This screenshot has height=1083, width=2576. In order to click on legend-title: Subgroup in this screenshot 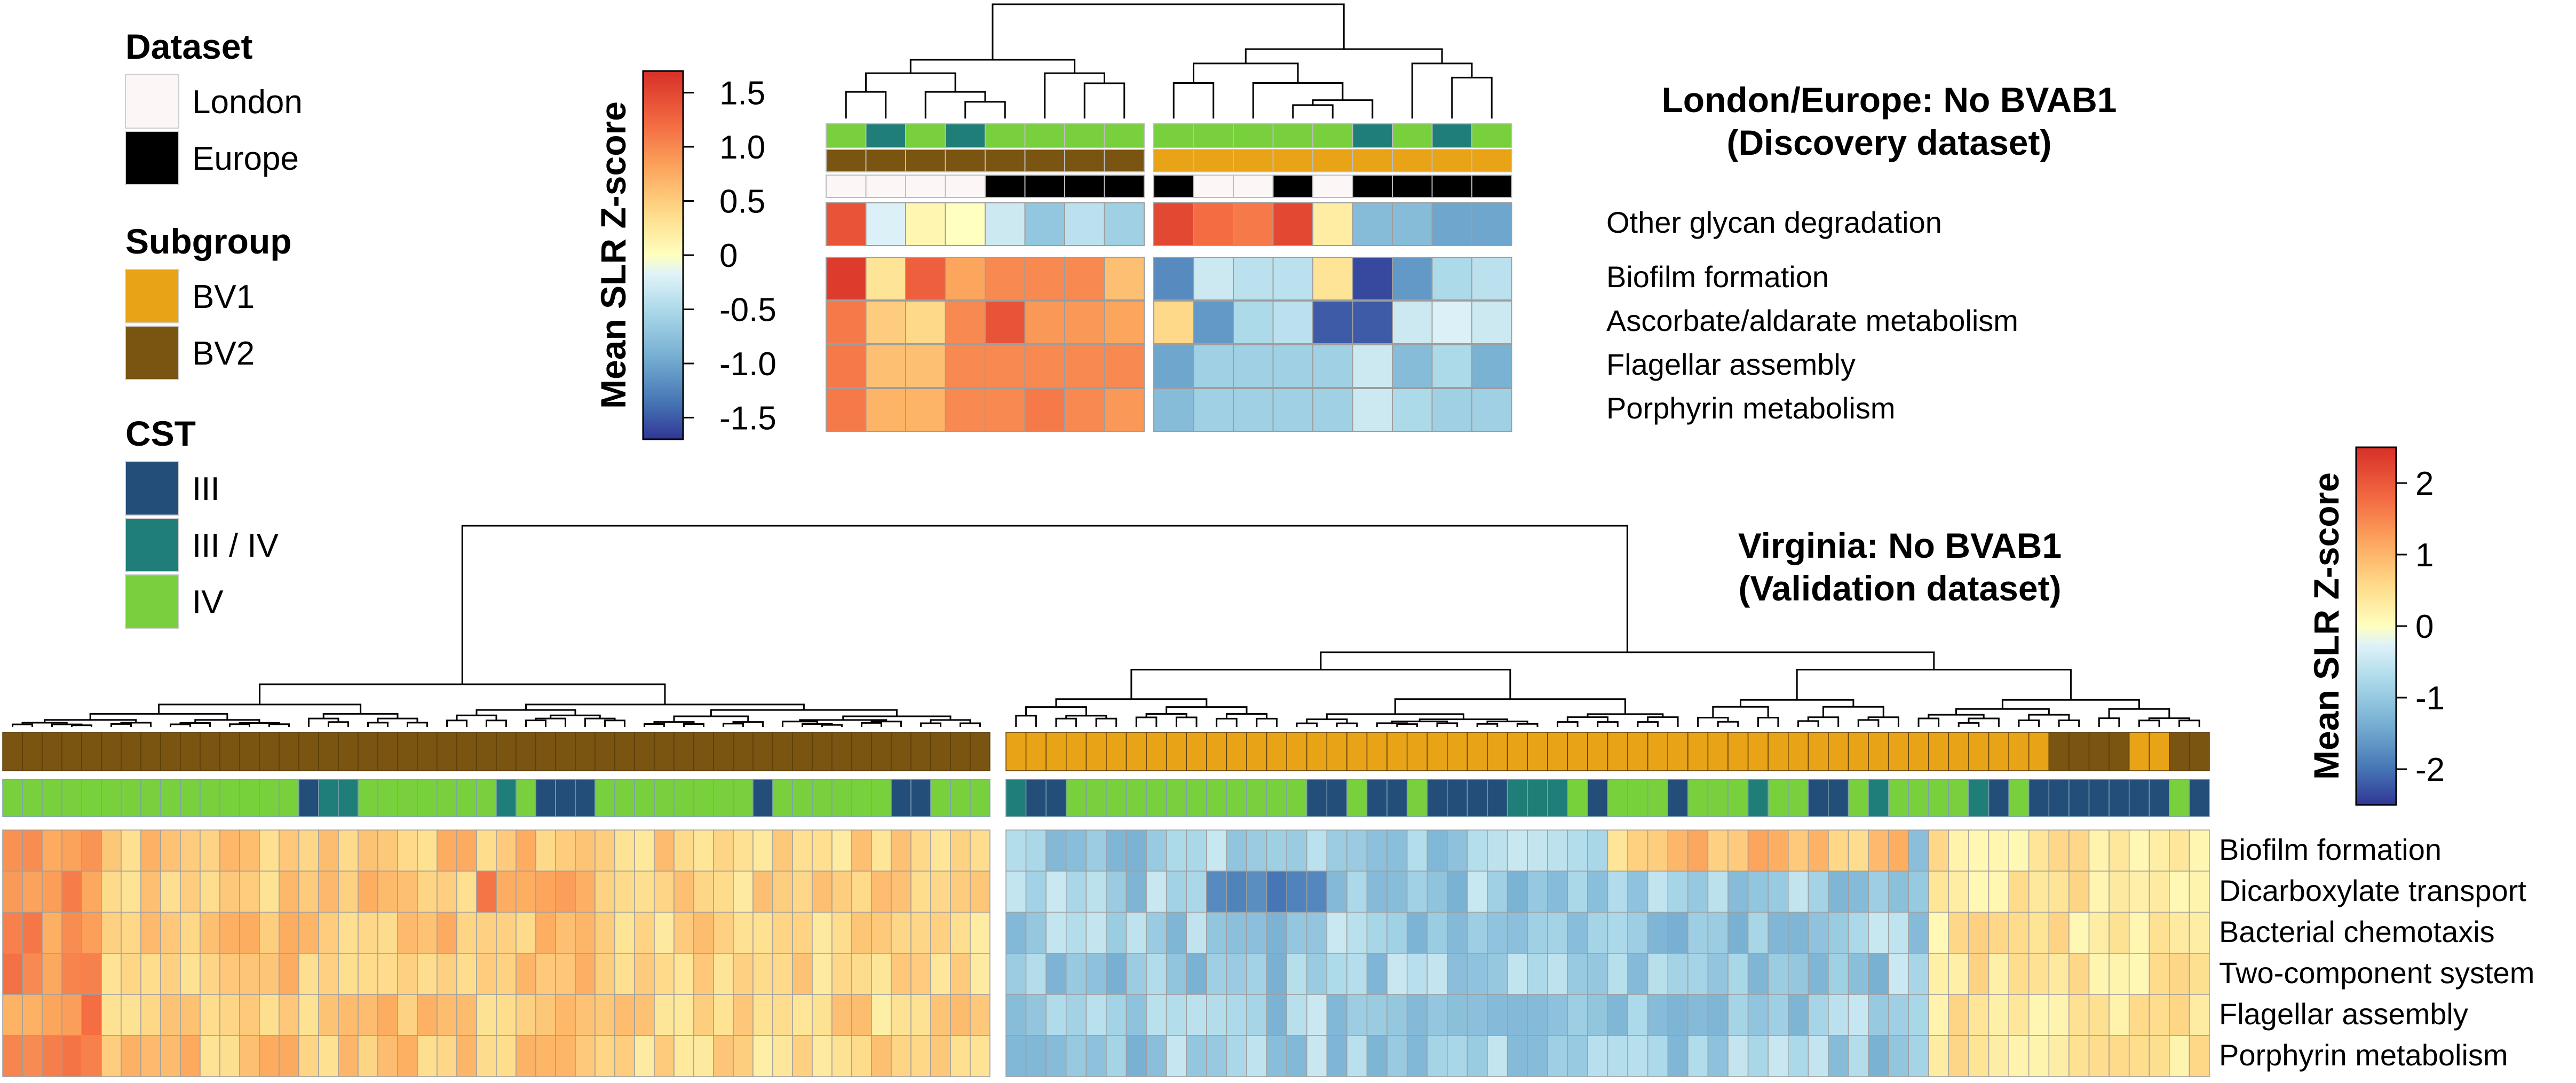, I will do `click(208, 241)`.